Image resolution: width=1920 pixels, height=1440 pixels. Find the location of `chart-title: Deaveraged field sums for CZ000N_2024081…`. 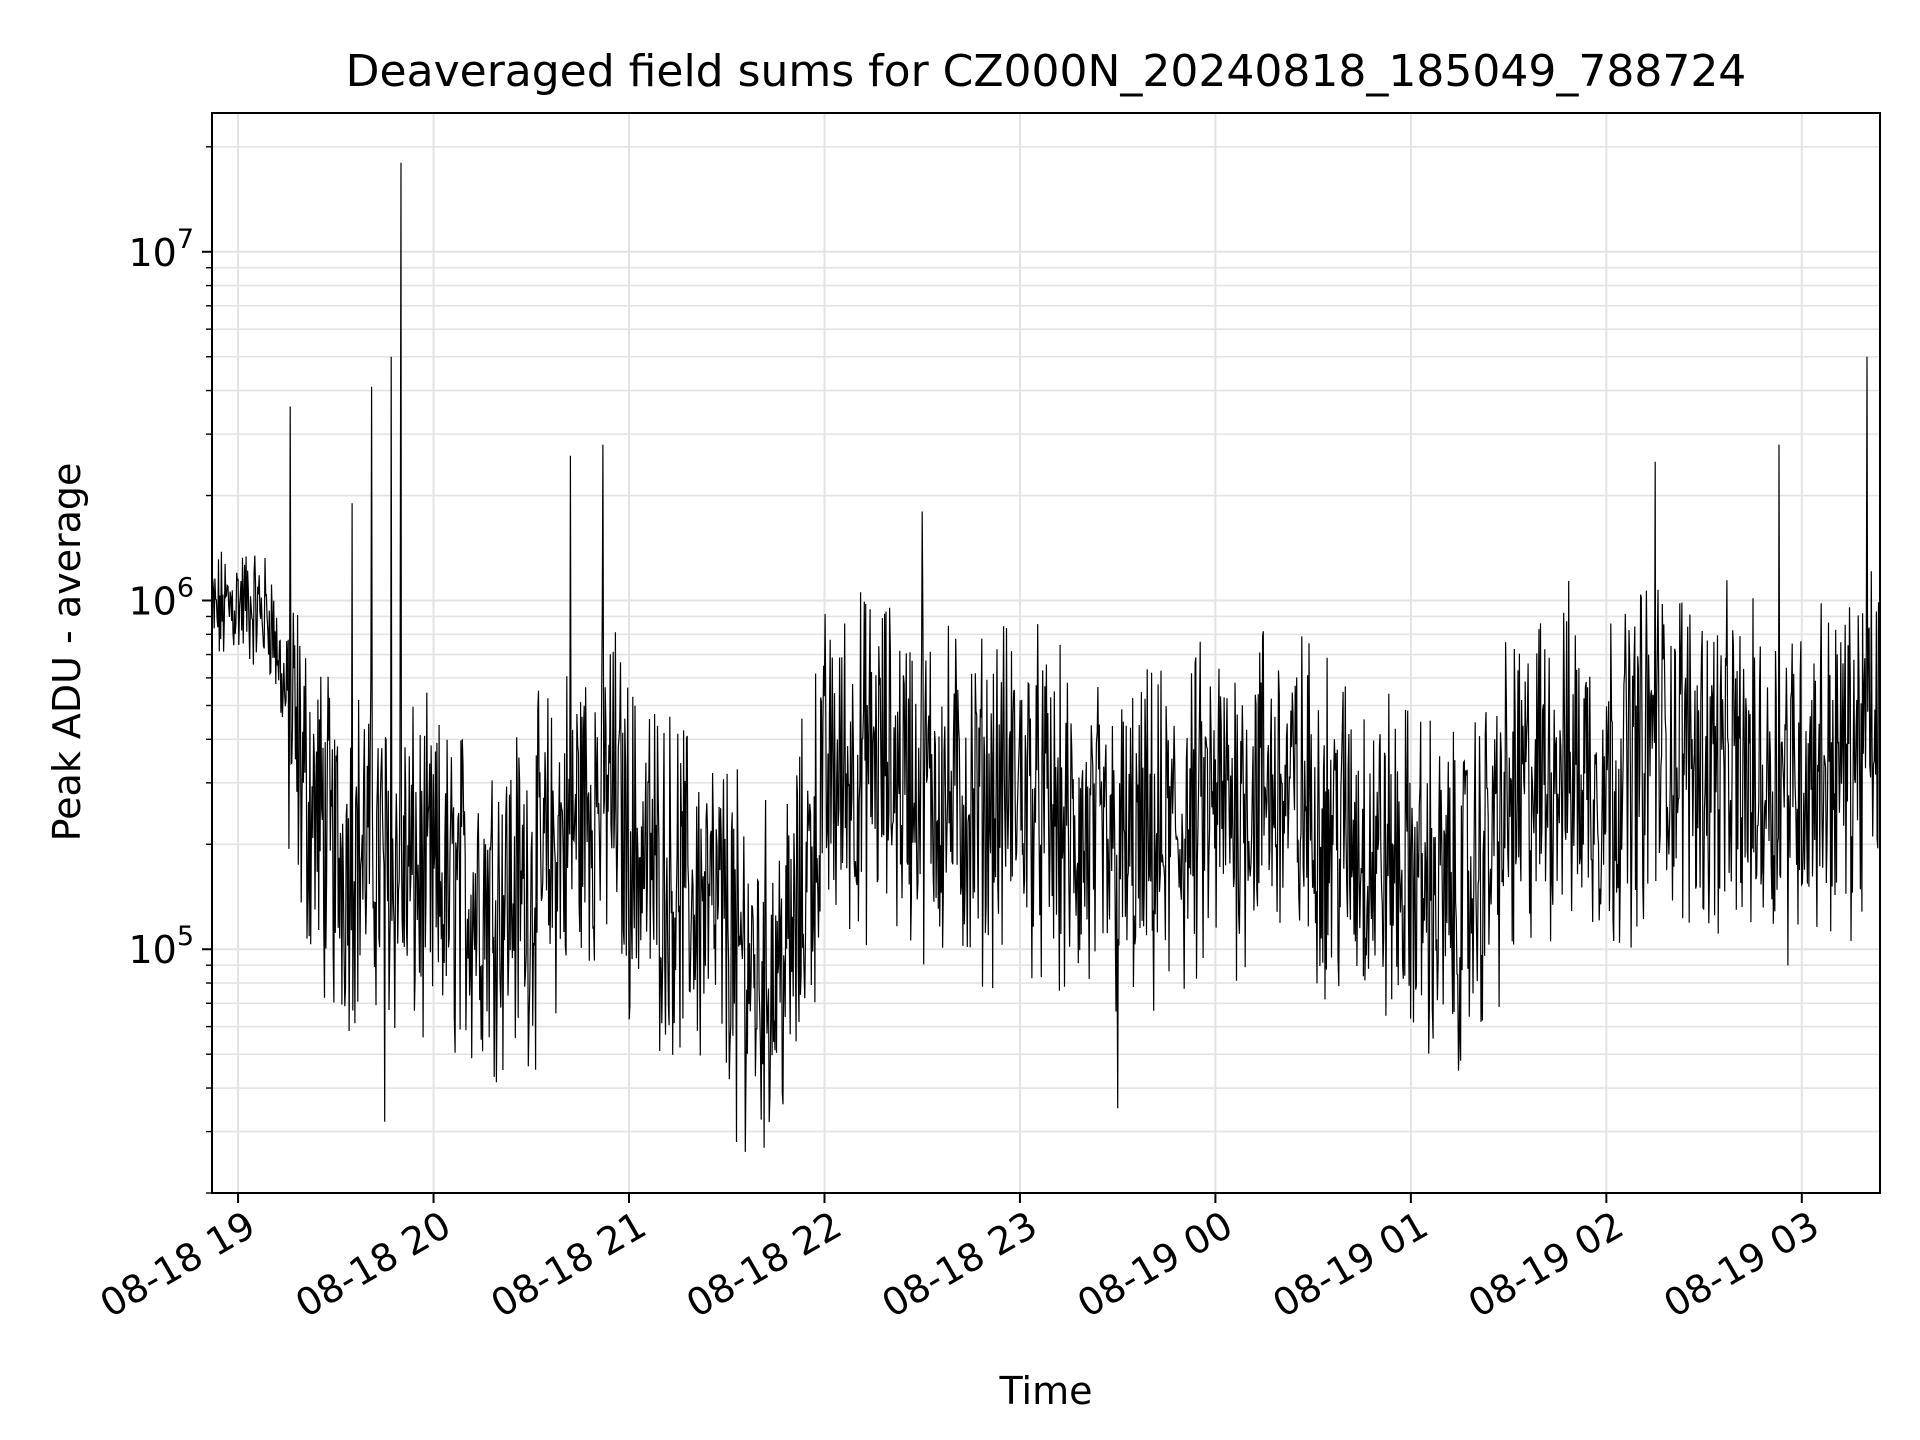

chart-title: Deaveraged field sums for CZ000N_2024081… is located at coordinates (1046, 71).